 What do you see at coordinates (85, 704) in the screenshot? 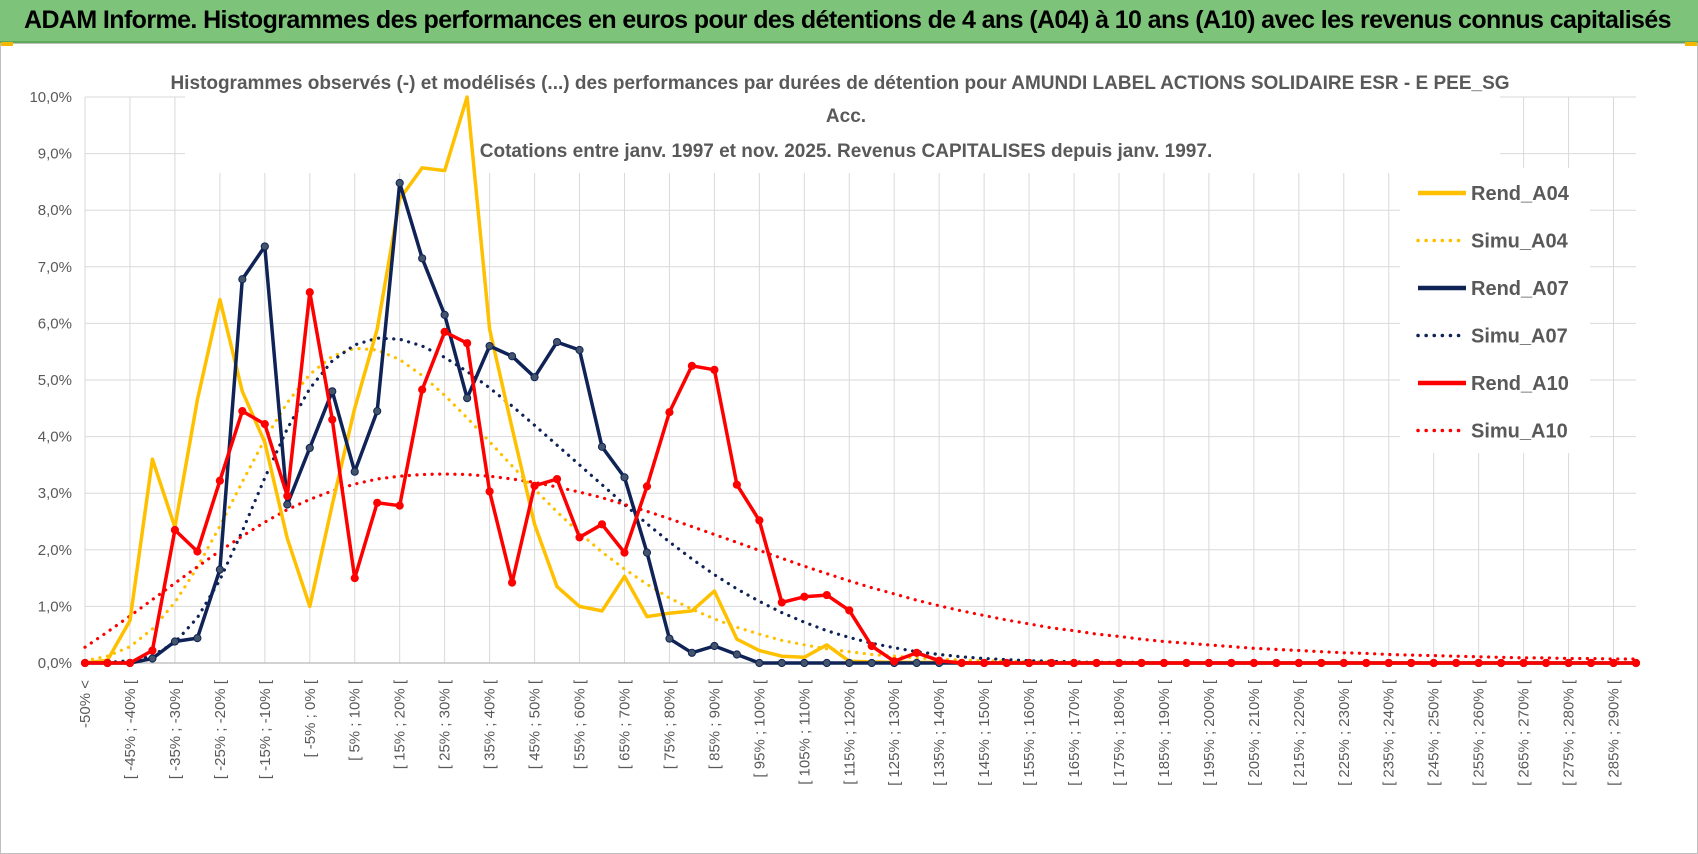
I see `x-tick-label: -50% <` at bounding box center [85, 704].